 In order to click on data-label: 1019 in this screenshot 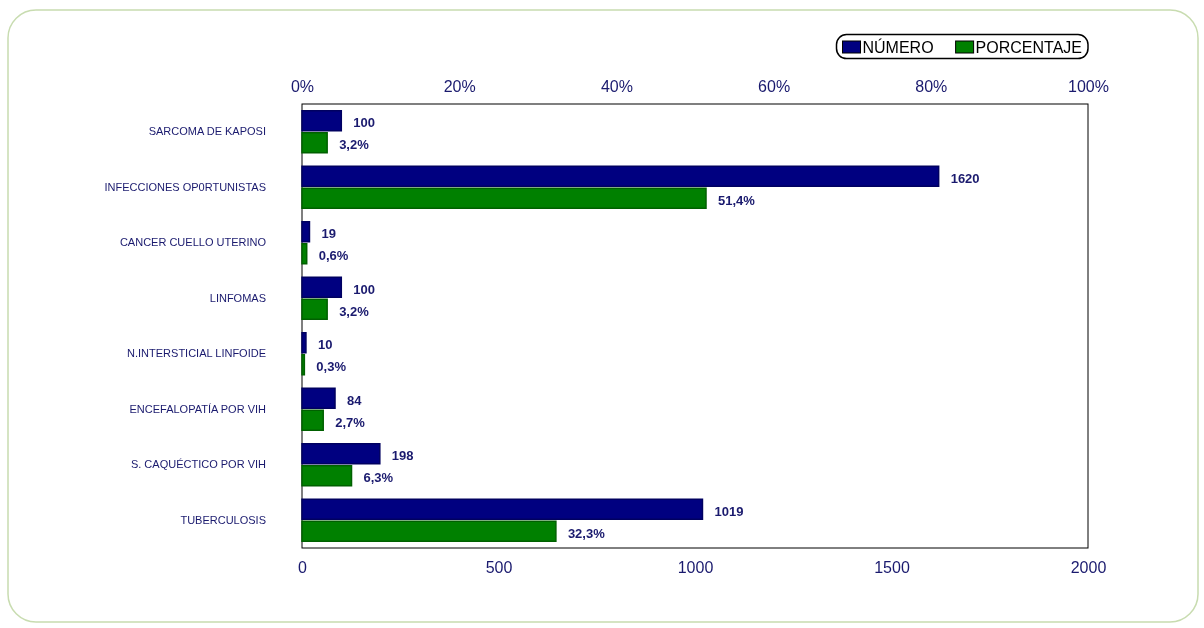, I will do `click(729, 511)`.